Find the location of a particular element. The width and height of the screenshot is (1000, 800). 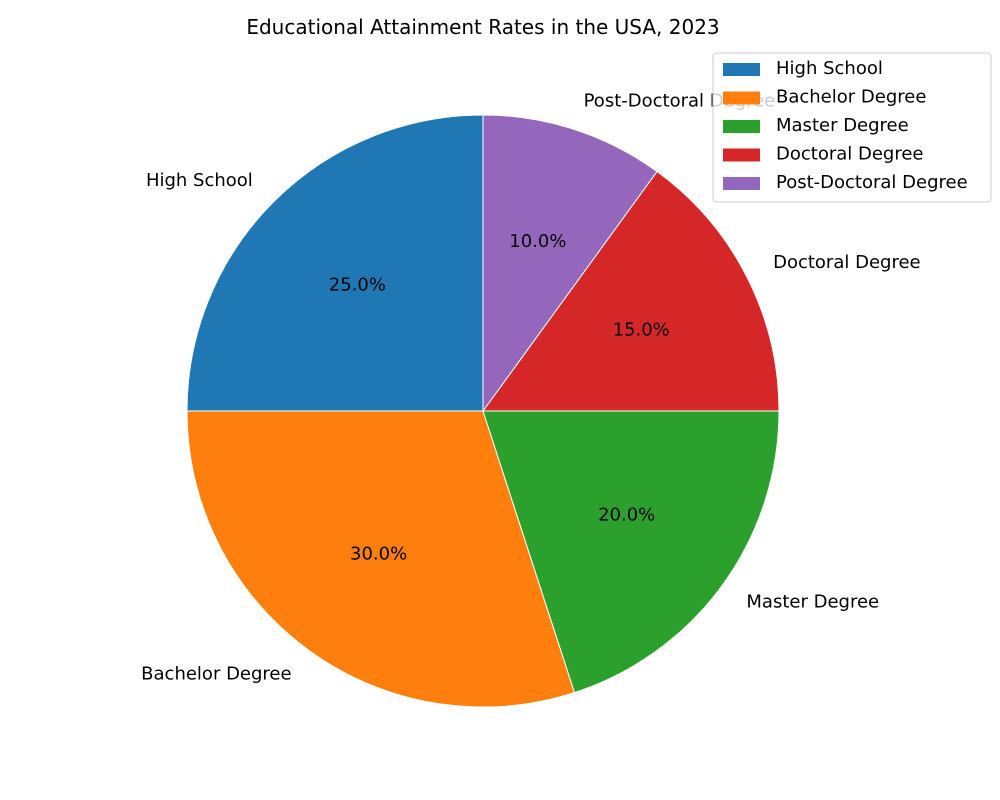

pie-slice-post-doctoral-degree is located at coordinates (570, 263).